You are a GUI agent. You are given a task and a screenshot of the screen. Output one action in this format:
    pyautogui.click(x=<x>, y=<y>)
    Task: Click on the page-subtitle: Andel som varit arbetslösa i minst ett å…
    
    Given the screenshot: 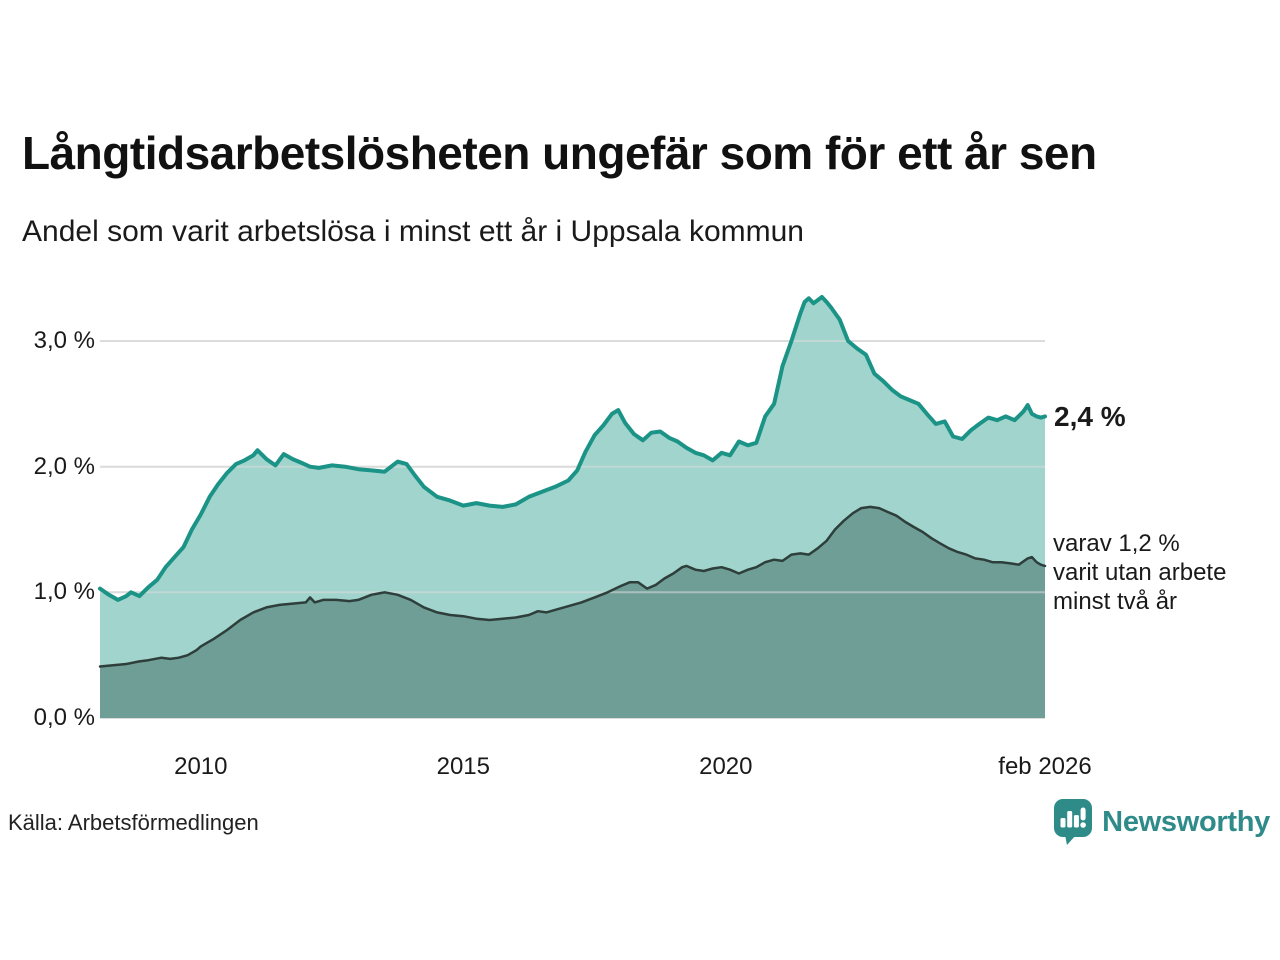 What is the action you would take?
    pyautogui.click(x=413, y=231)
    